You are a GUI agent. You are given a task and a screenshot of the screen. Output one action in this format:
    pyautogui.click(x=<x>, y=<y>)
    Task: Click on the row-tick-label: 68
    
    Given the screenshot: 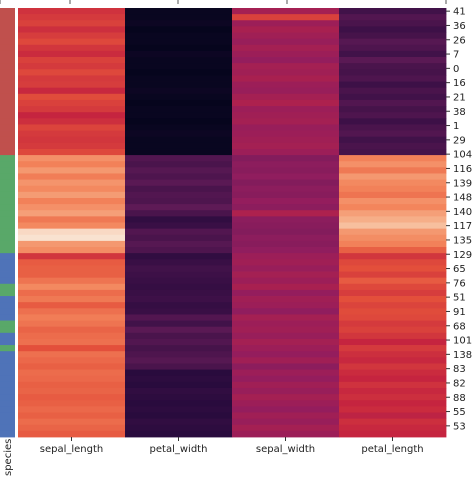 What is the action you would take?
    pyautogui.click(x=459, y=326)
    